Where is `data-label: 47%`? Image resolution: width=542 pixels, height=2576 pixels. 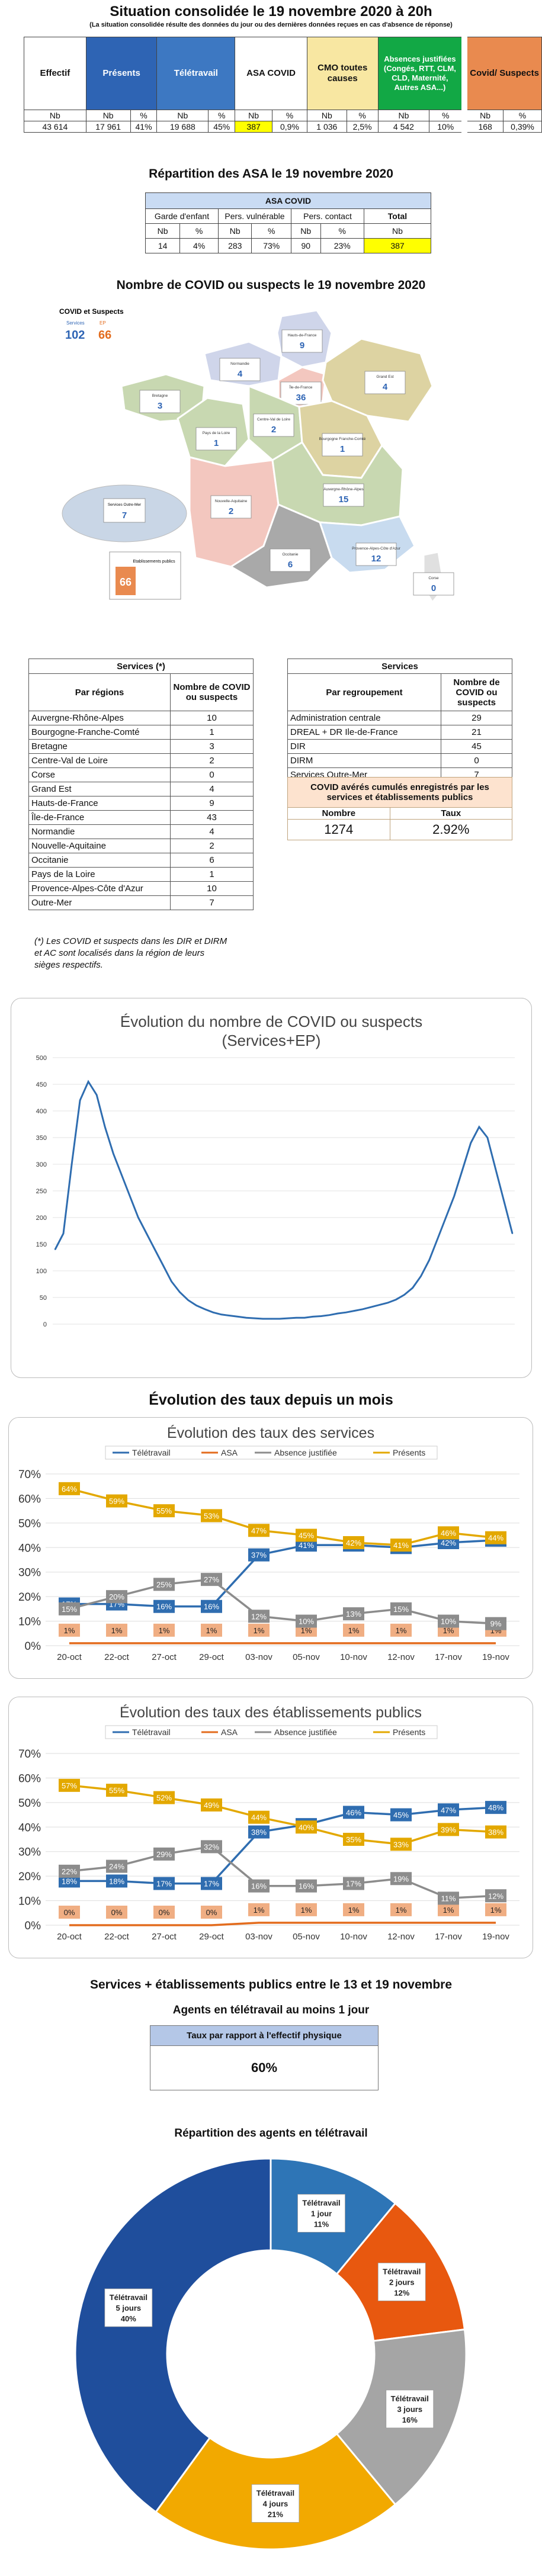 data-label: 47% is located at coordinates (259, 1530).